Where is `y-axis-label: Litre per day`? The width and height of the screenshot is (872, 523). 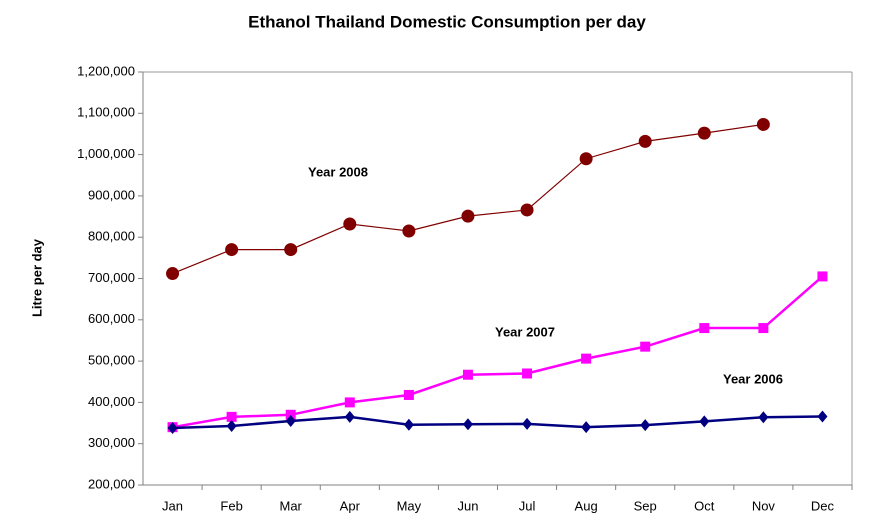 y-axis-label: Litre per day is located at coordinates (36, 277).